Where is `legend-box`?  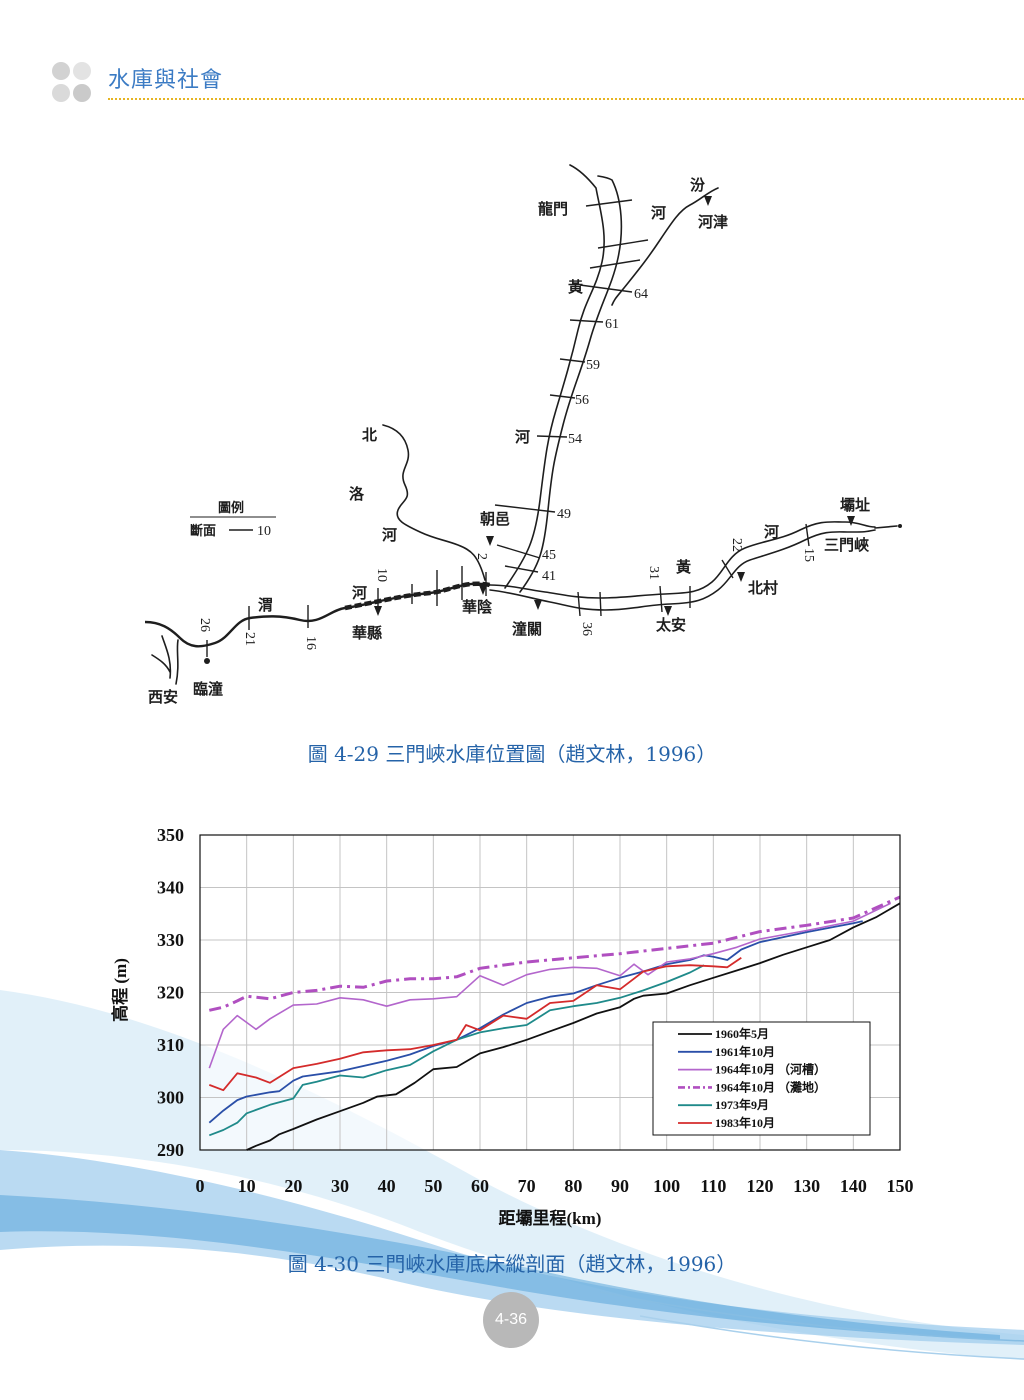 legend-box is located at coordinates (761, 1078).